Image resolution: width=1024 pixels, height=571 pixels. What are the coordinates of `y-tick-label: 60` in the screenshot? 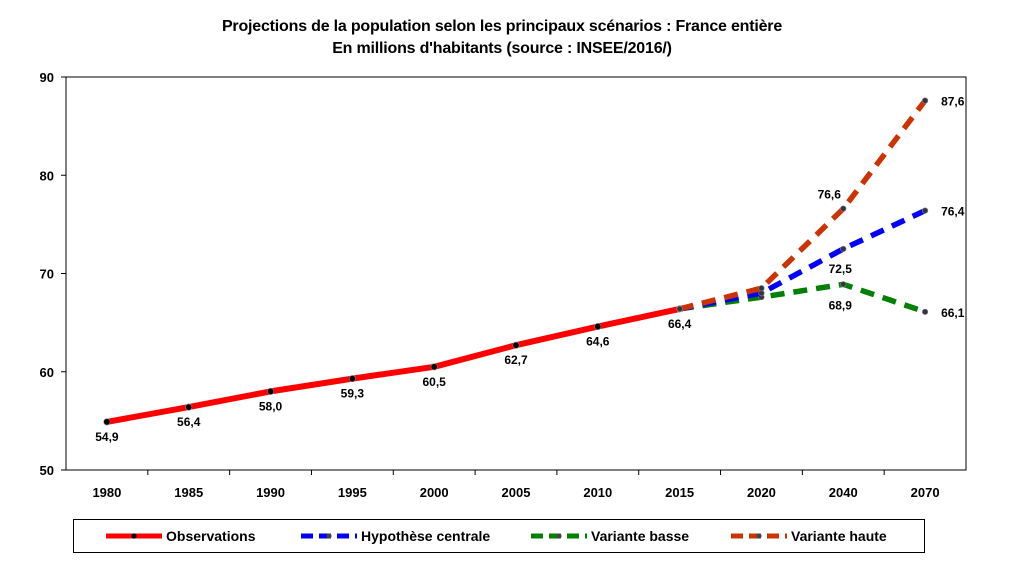 It's located at (47, 372).